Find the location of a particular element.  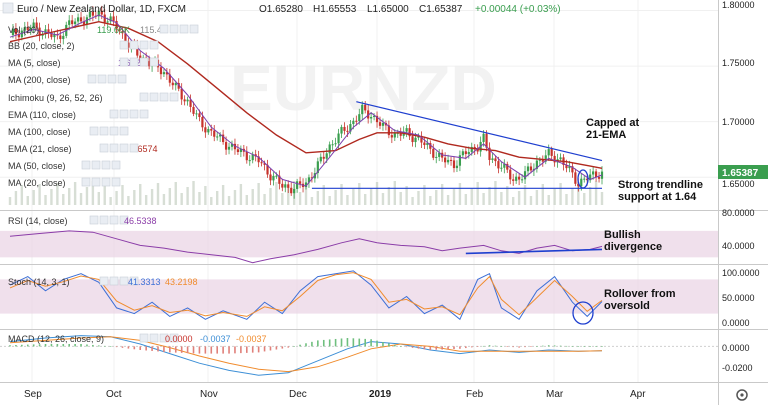

legend-rsi-label: RSI (14, close) is located at coordinates (38, 221).